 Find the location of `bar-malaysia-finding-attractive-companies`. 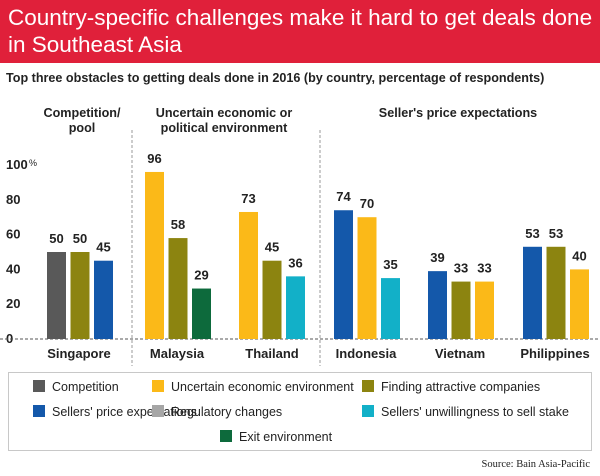

bar-malaysia-finding-attractive-companies is located at coordinates (178, 288).